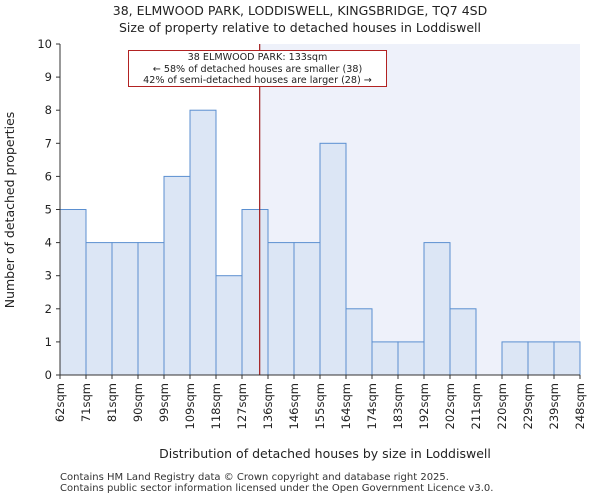 This screenshot has width=600, height=500. I want to click on y-tick-label: 6, so click(48, 176).